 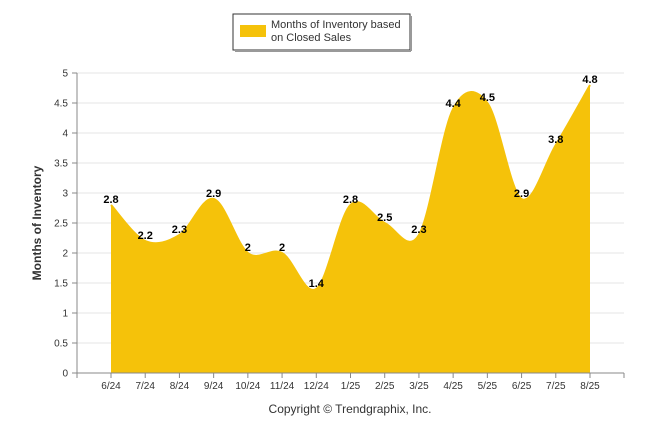 I want to click on y-tick-label: 2.5, so click(x=61, y=224).